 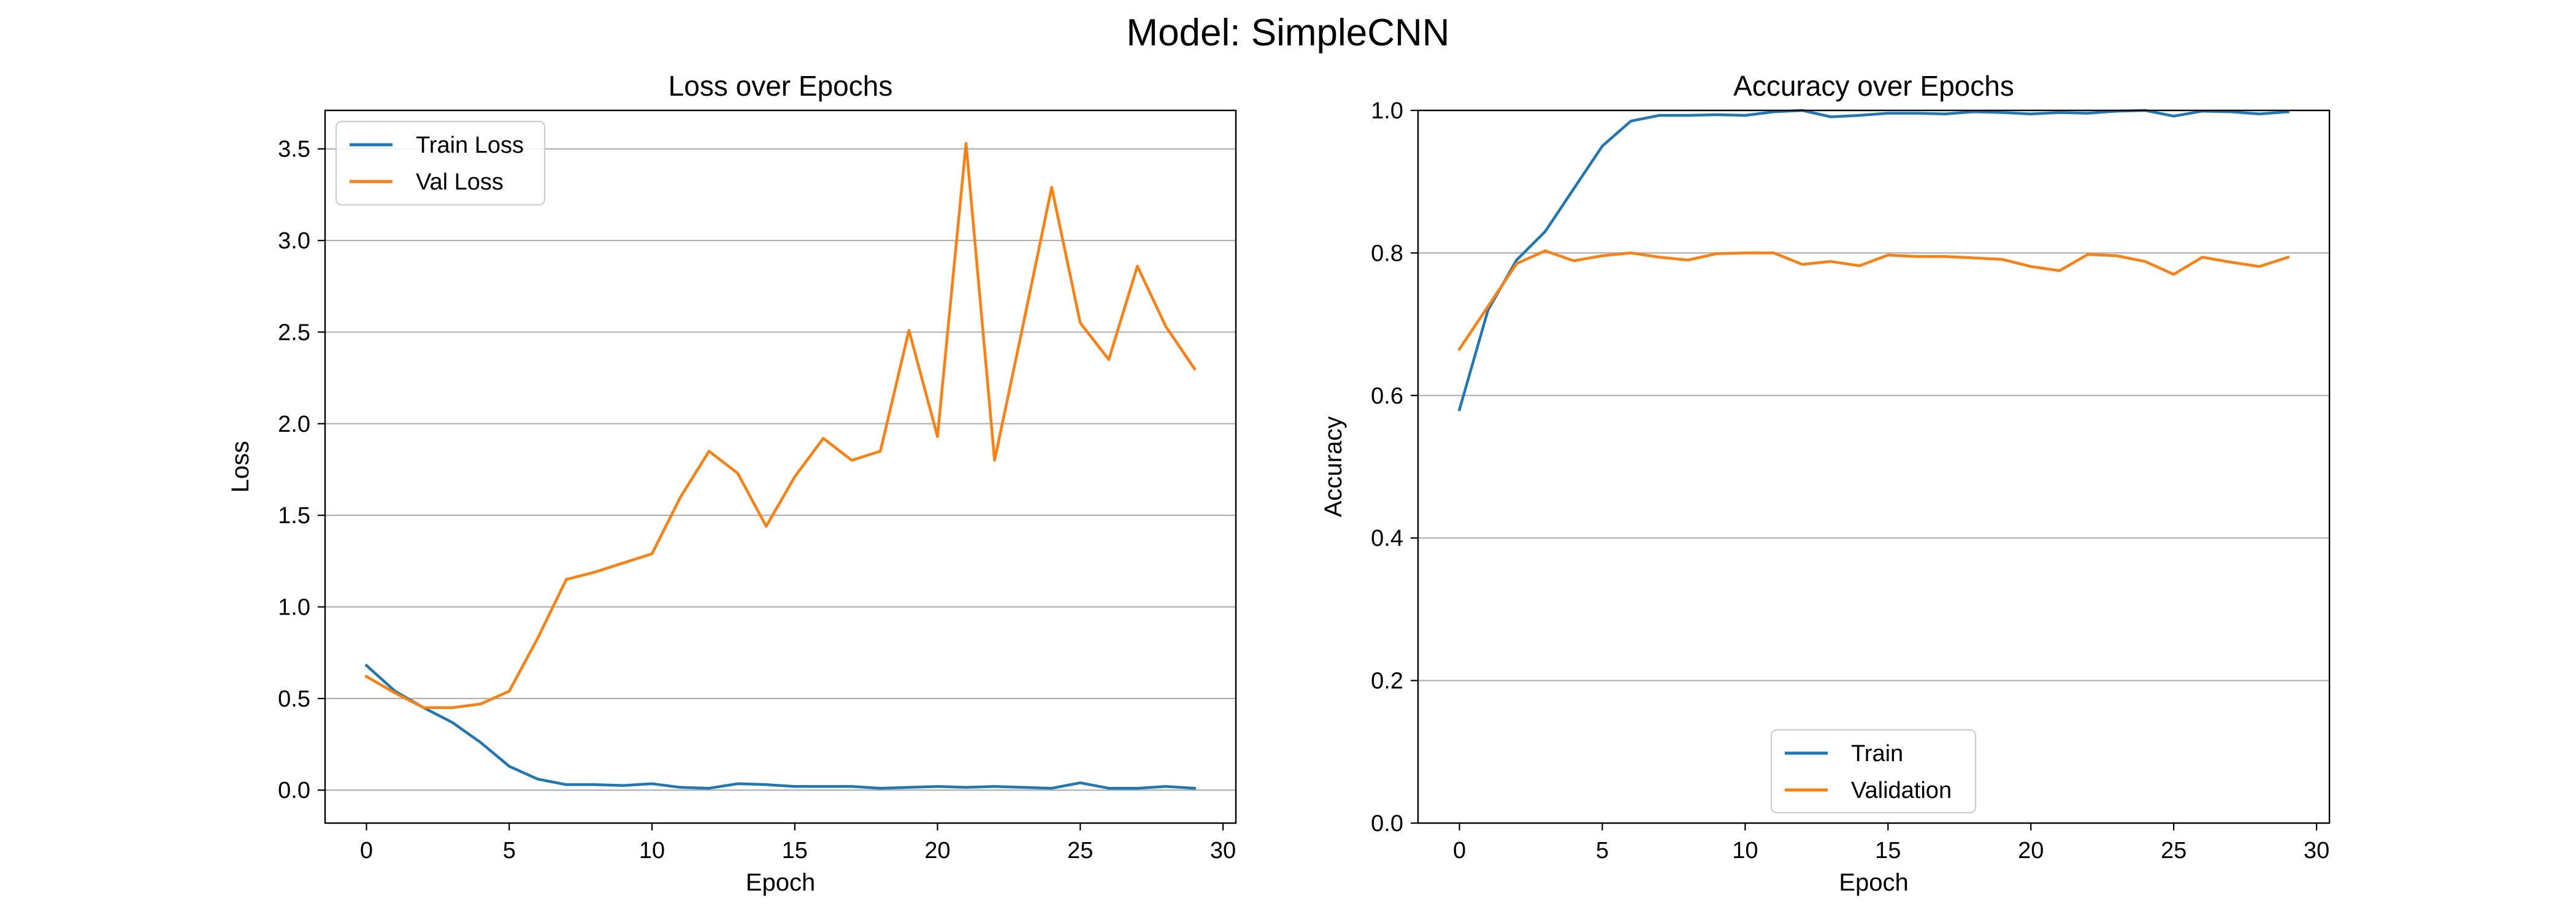 I want to click on chart-title: Loss over Epochs, so click(x=781, y=86).